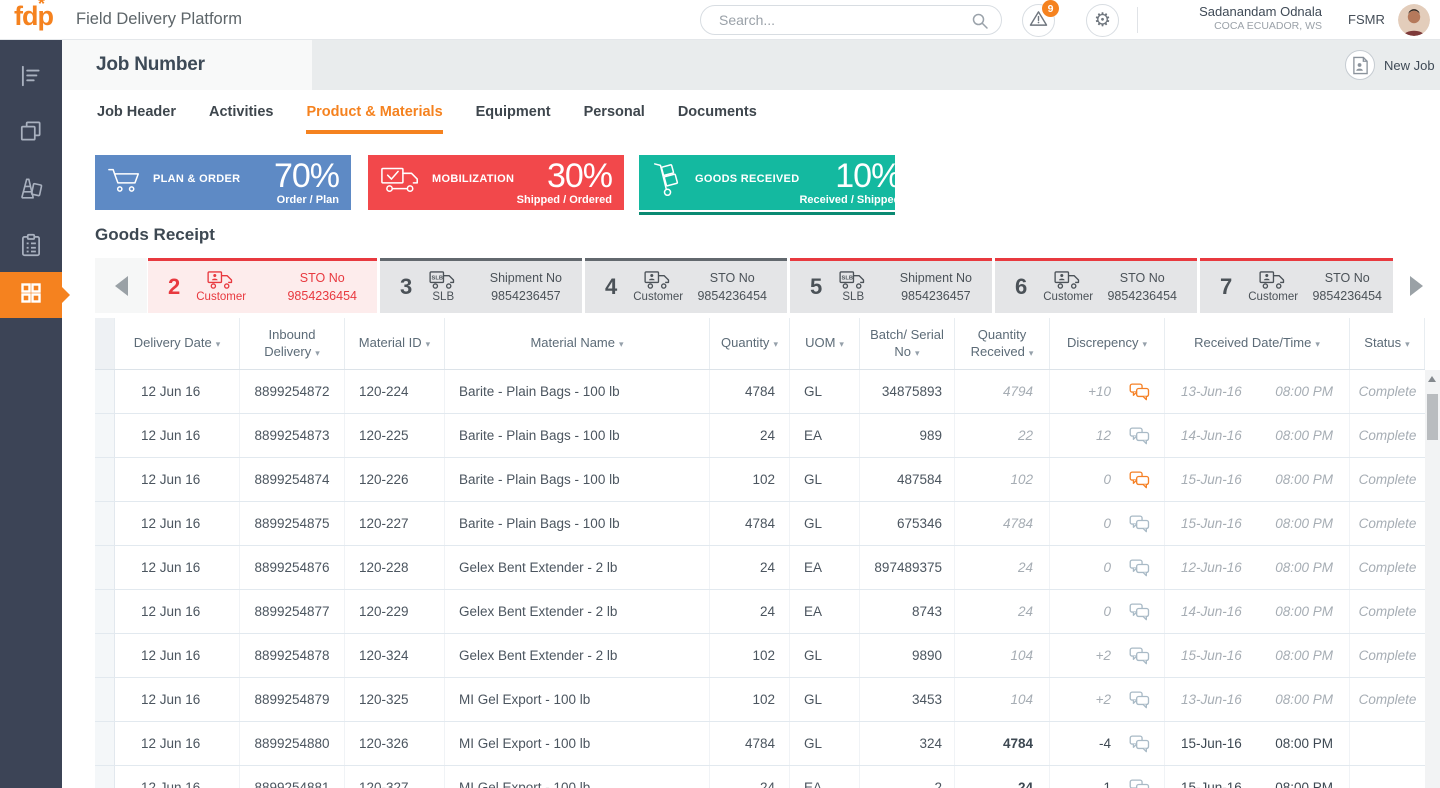 The height and width of the screenshot is (788, 1440). What do you see at coordinates (1416, 285) in the screenshot?
I see `carousel-next-button` at bounding box center [1416, 285].